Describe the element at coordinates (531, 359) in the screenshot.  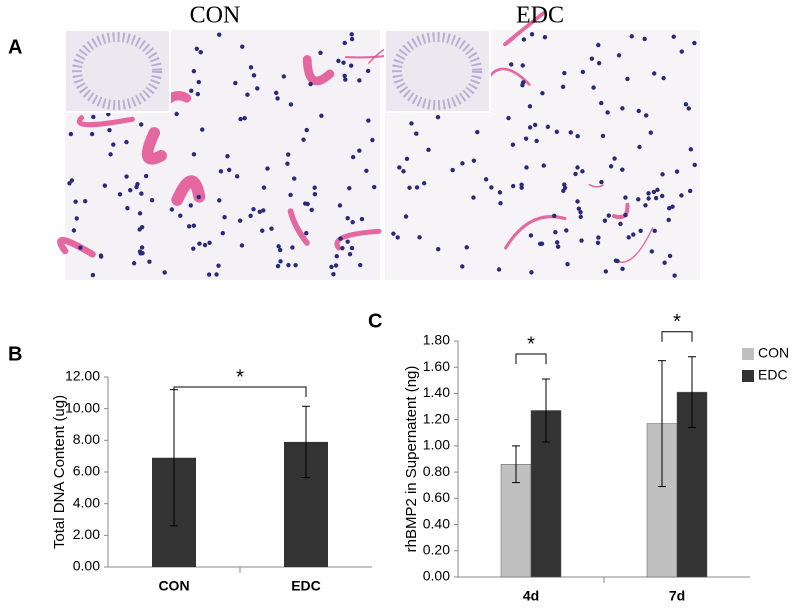
I see `significance-bracket` at that location.